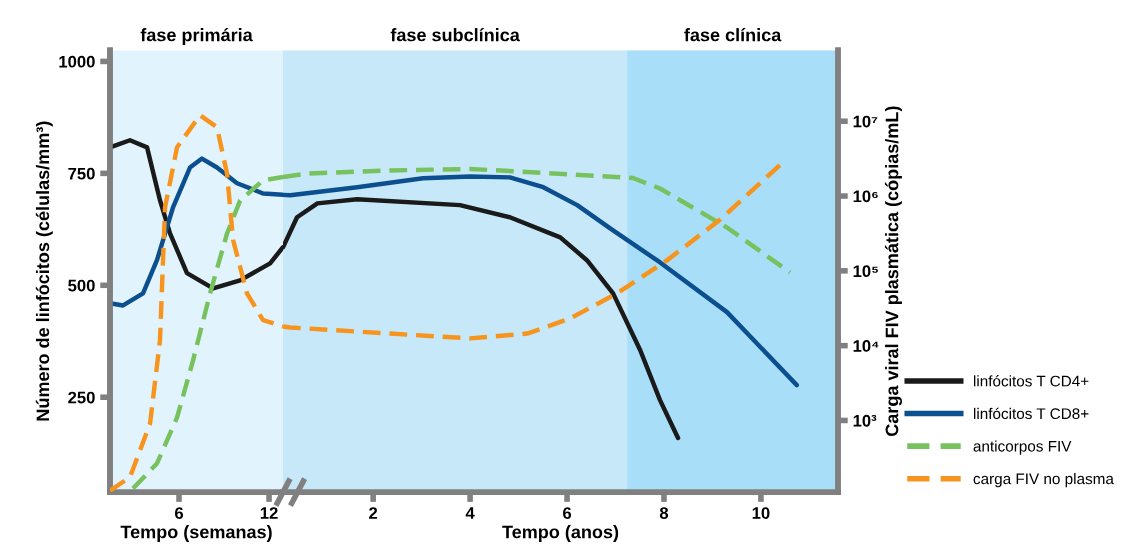 This screenshot has width=1144, height=558. Describe the element at coordinates (470, 513) in the screenshot. I see `x-tick-label: 4` at that location.